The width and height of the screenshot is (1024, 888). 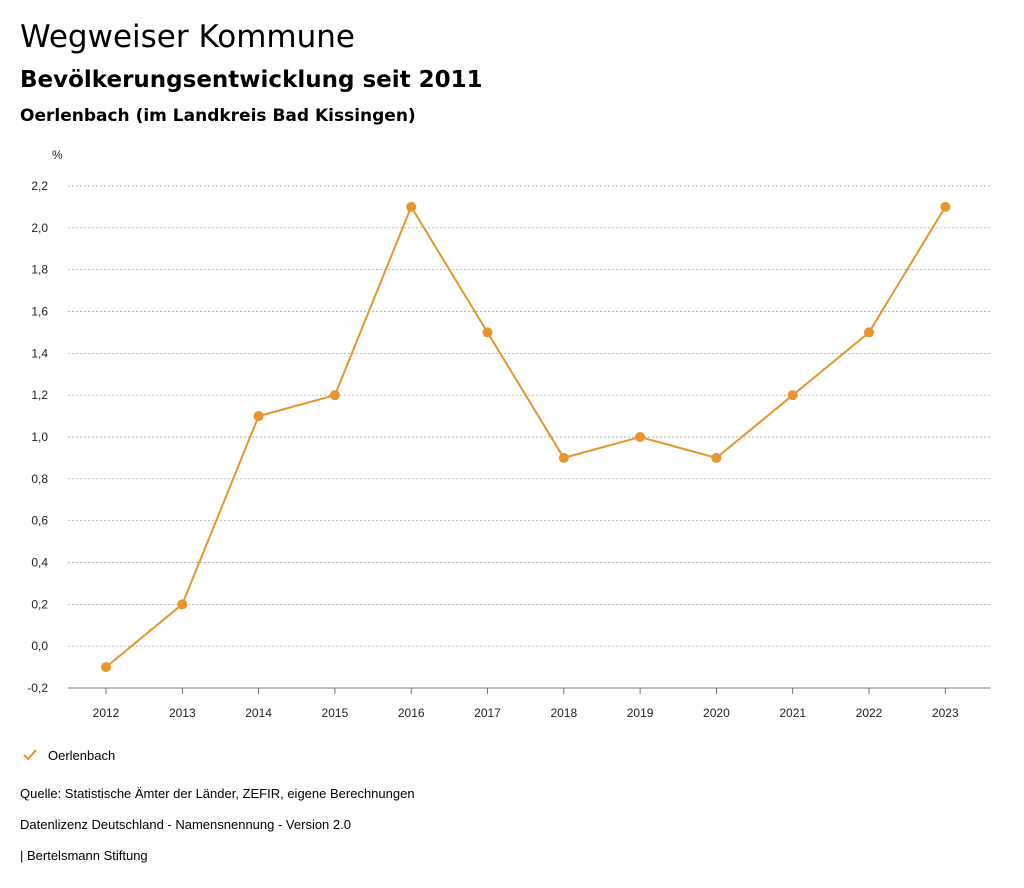 What do you see at coordinates (182, 713) in the screenshot?
I see `x-tick-label: 2013` at bounding box center [182, 713].